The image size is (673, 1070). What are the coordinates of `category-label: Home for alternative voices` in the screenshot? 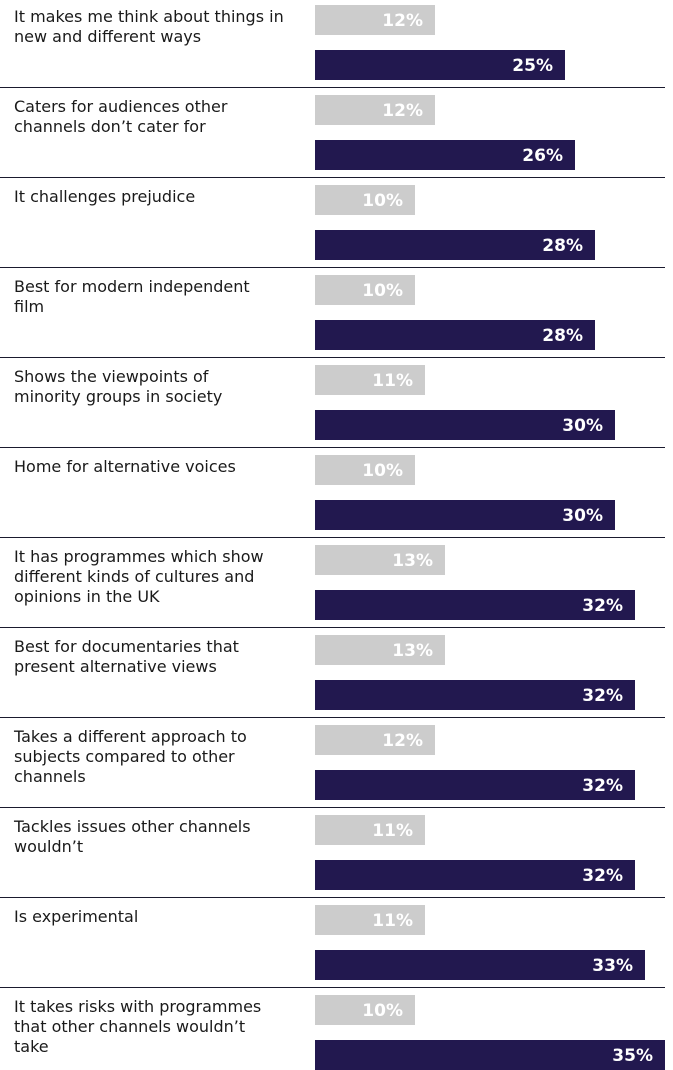 It's located at (125, 466).